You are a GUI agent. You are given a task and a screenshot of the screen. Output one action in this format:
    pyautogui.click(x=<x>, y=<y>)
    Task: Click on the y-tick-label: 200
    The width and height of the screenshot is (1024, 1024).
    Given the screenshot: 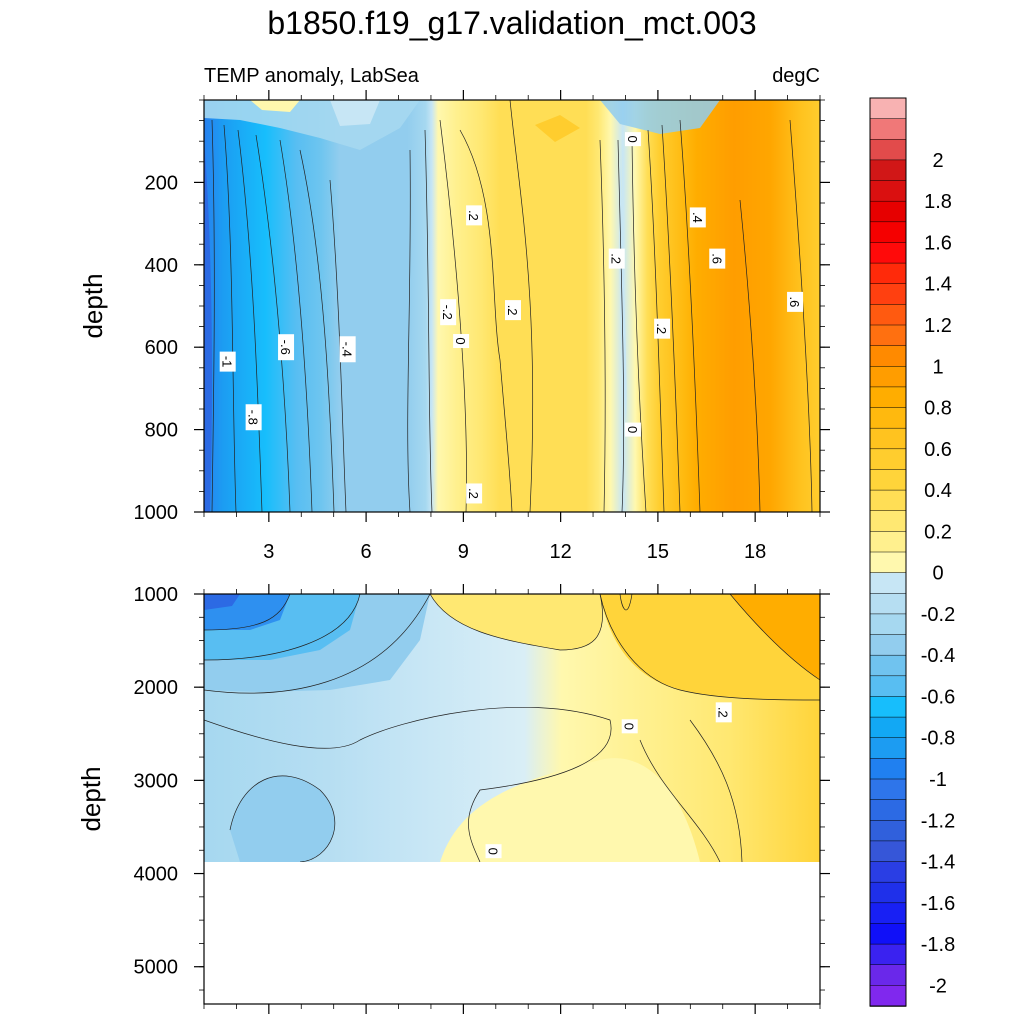 What is the action you would take?
    pyautogui.click(x=161, y=183)
    